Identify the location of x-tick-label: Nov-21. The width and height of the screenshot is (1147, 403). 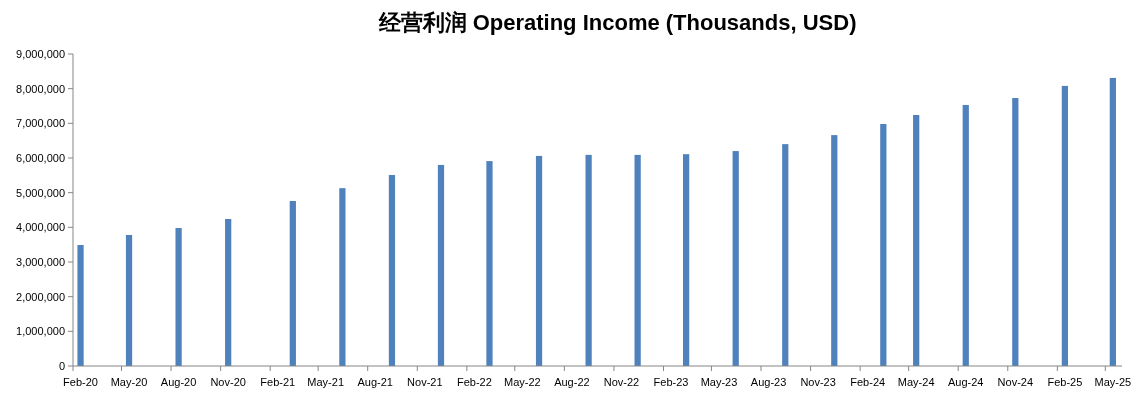
(425, 382).